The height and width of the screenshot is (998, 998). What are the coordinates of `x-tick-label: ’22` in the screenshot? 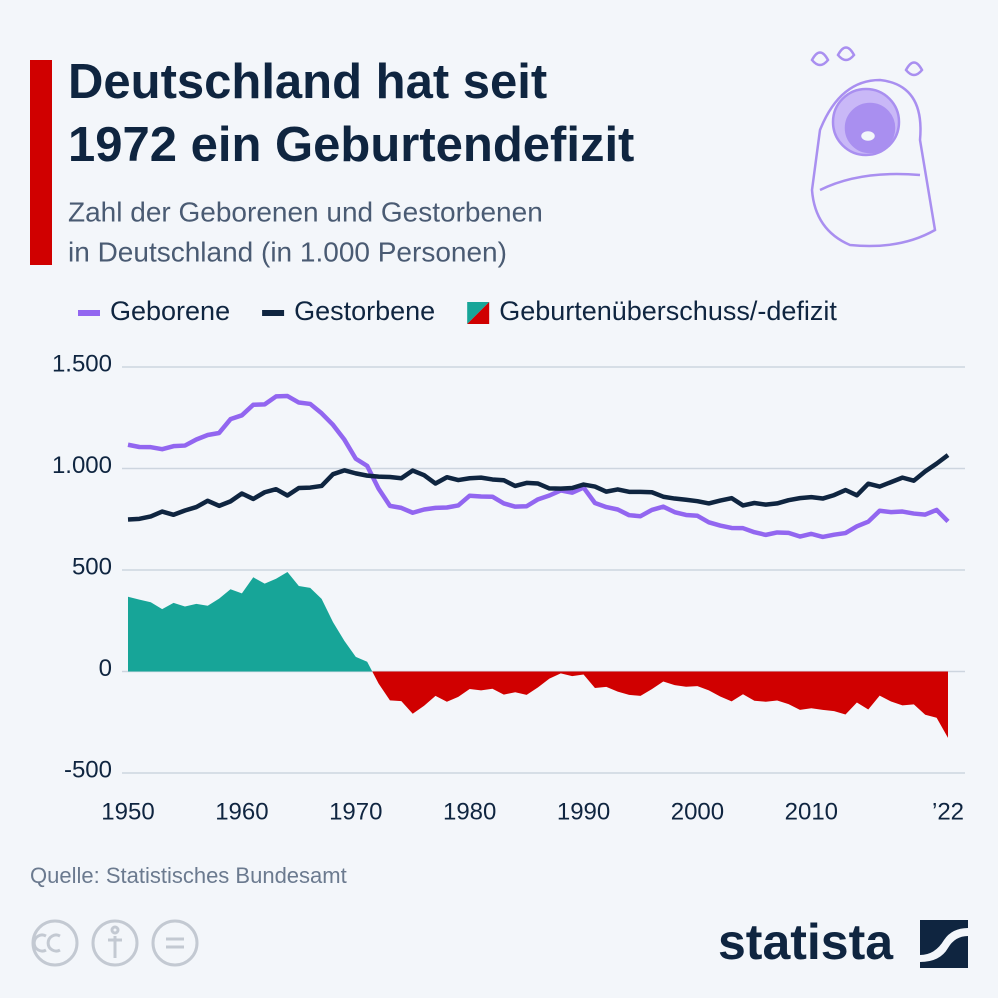 It's located at (948, 811).